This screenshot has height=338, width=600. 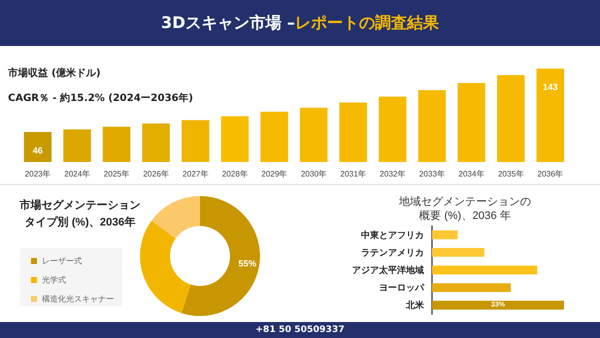 What do you see at coordinates (388, 270) in the screenshot?
I see `y-tick-label: アジア太平洋地域` at bounding box center [388, 270].